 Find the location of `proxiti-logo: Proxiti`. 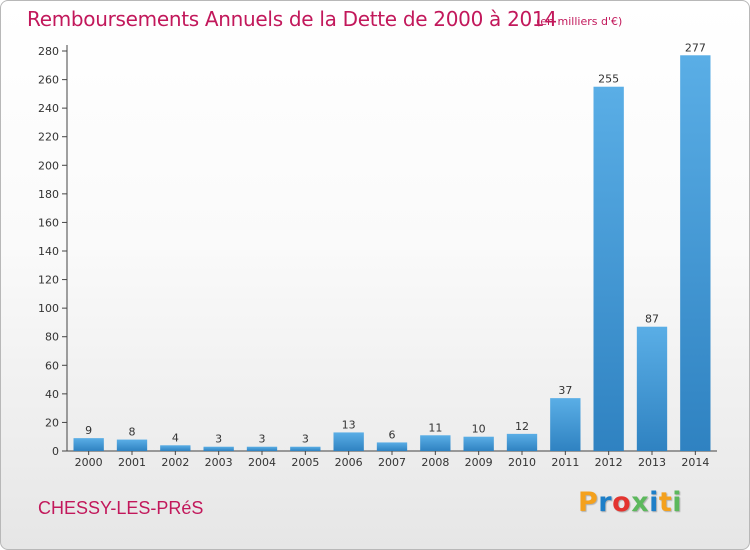

proxiti-logo: Proxiti is located at coordinates (630, 502).